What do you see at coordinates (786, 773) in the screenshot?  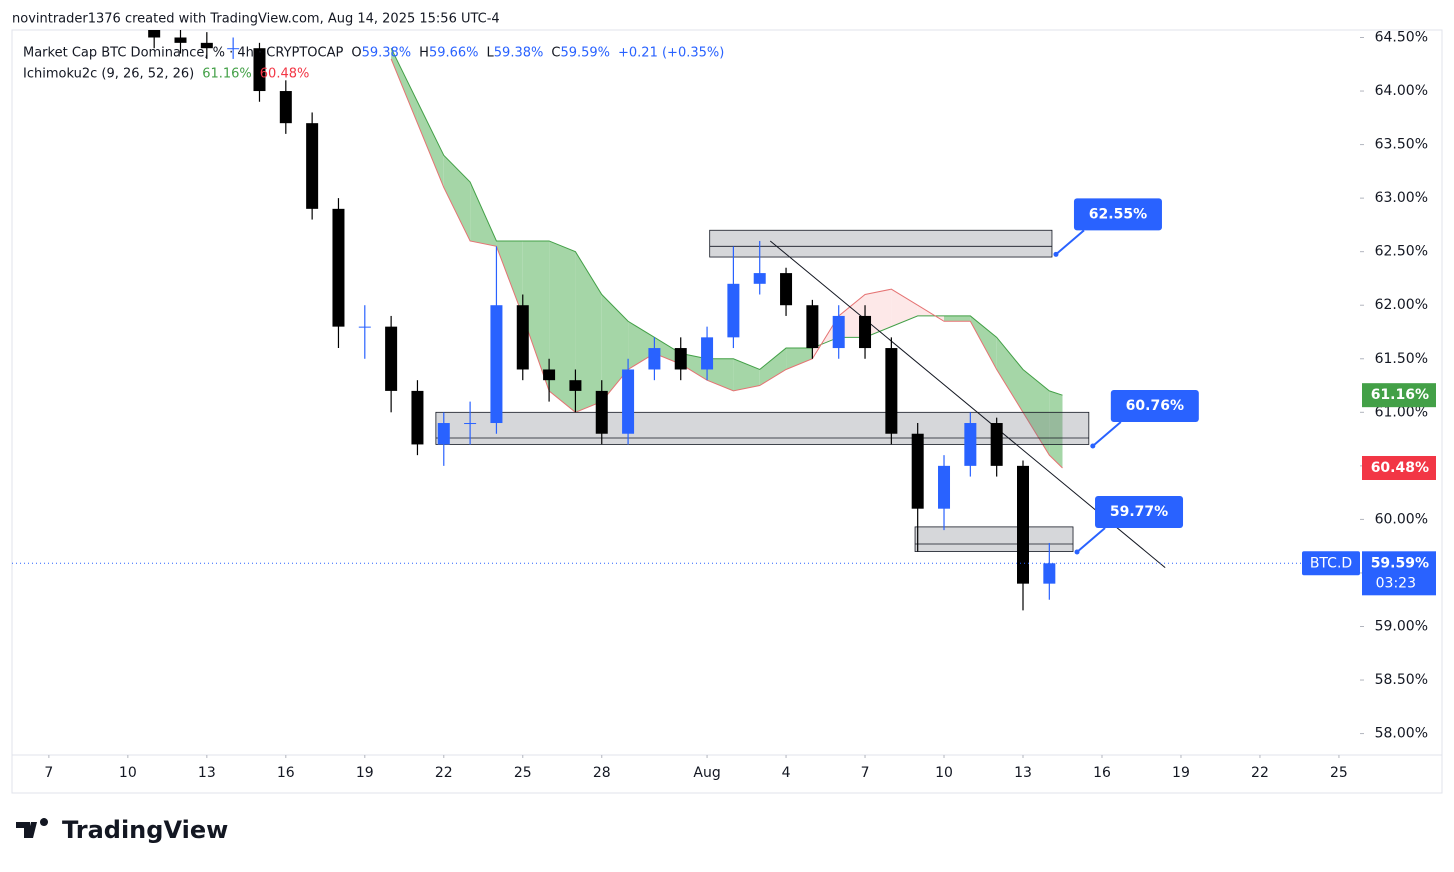 I see `x-tick-label: 4` at bounding box center [786, 773].